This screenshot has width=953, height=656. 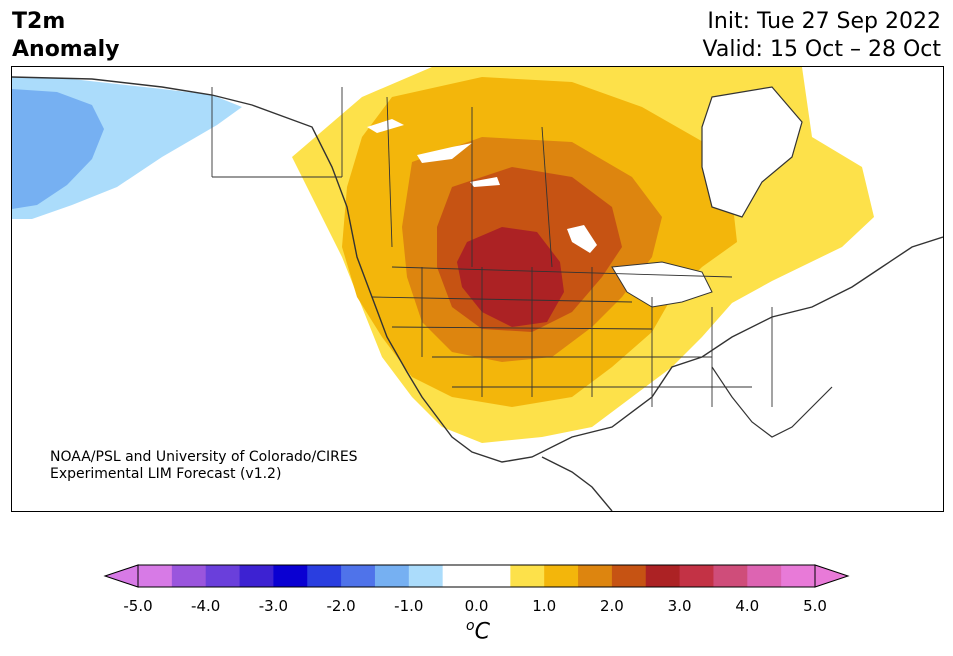 What do you see at coordinates (341, 606) in the screenshot?
I see `colorbar-tick-label: -2.0` at bounding box center [341, 606].